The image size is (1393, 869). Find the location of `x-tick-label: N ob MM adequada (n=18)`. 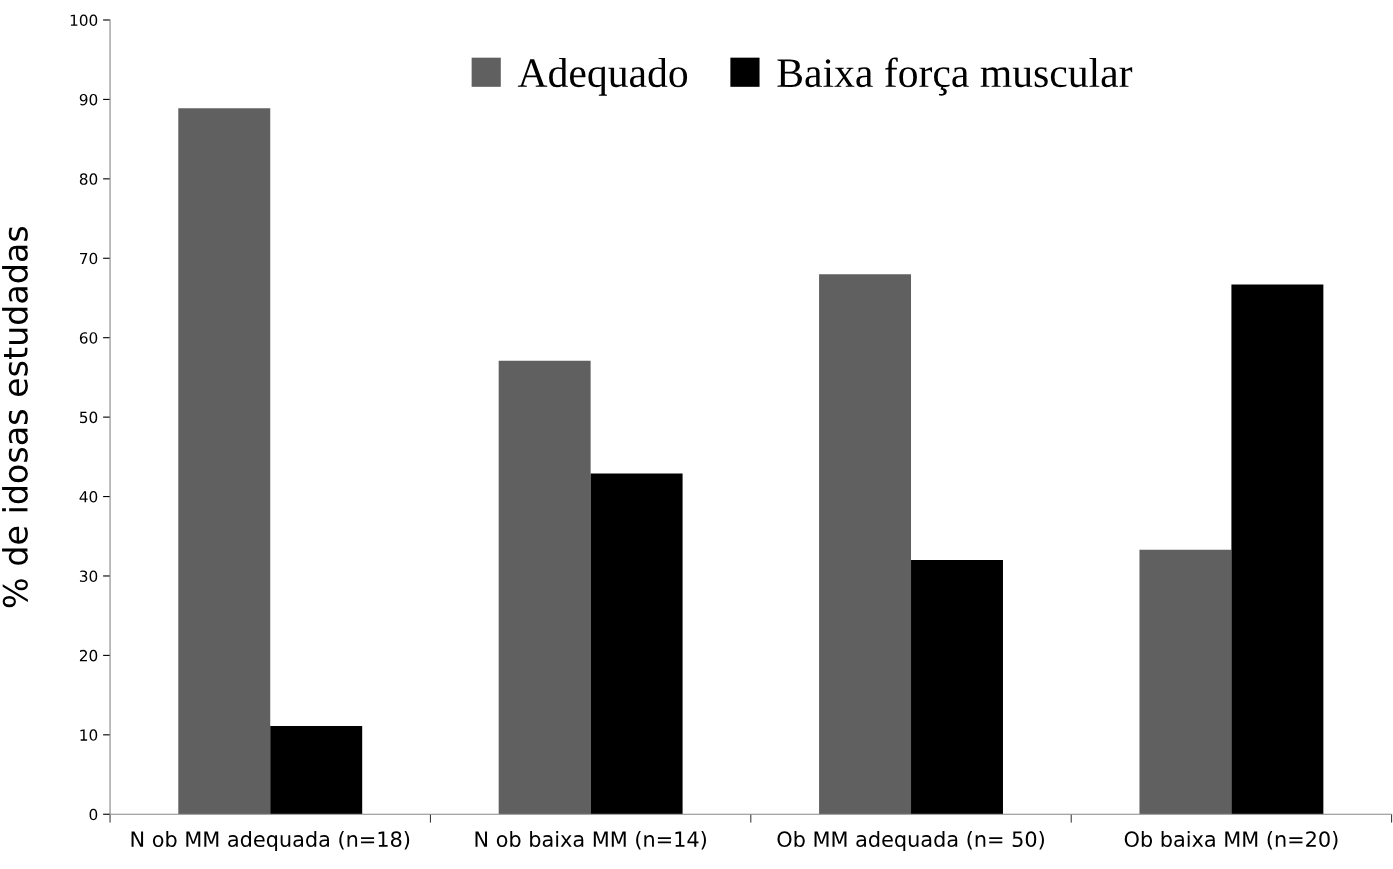

x-tick-label: N ob MM adequada (n=18) is located at coordinates (270, 841).